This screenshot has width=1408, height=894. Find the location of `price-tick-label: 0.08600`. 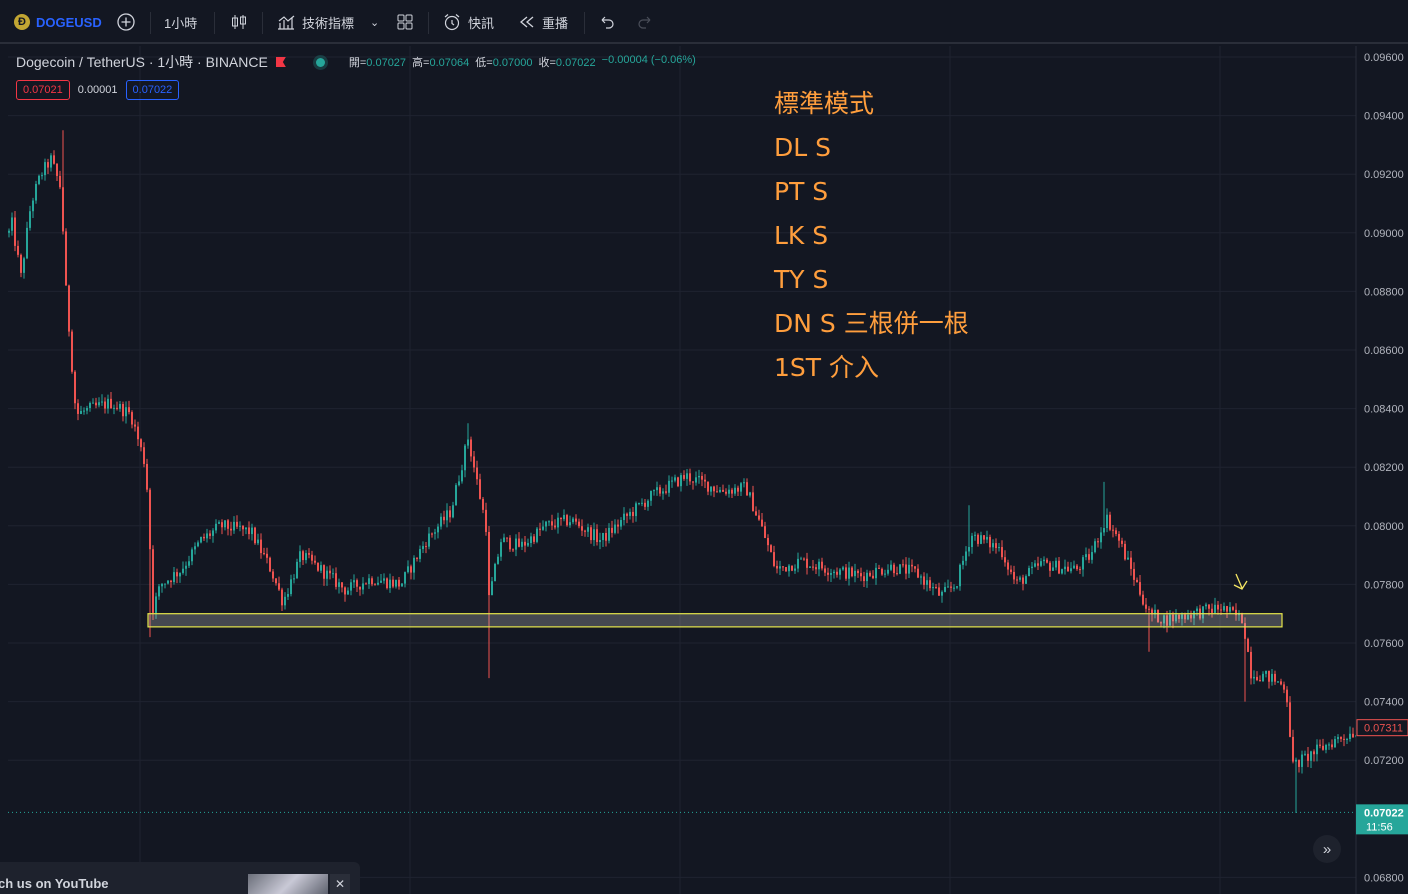

price-tick-label: 0.08600 is located at coordinates (1384, 351).